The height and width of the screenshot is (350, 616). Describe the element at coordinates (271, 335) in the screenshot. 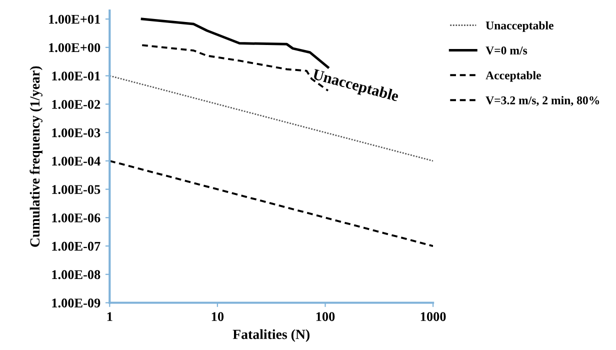

I see `x-axis-title: Fatalities (N)` at that location.